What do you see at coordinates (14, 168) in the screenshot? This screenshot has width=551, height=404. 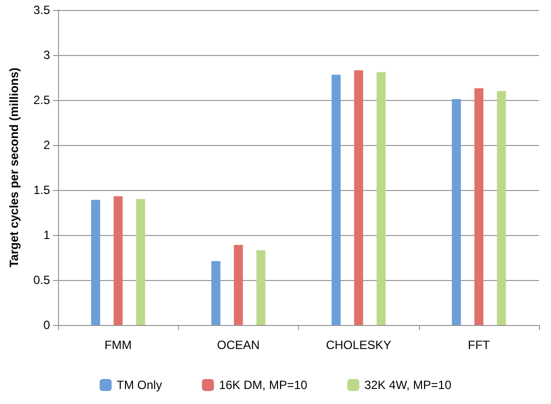 I see `y-axis-title: Target cycles per second (millions)` at bounding box center [14, 168].